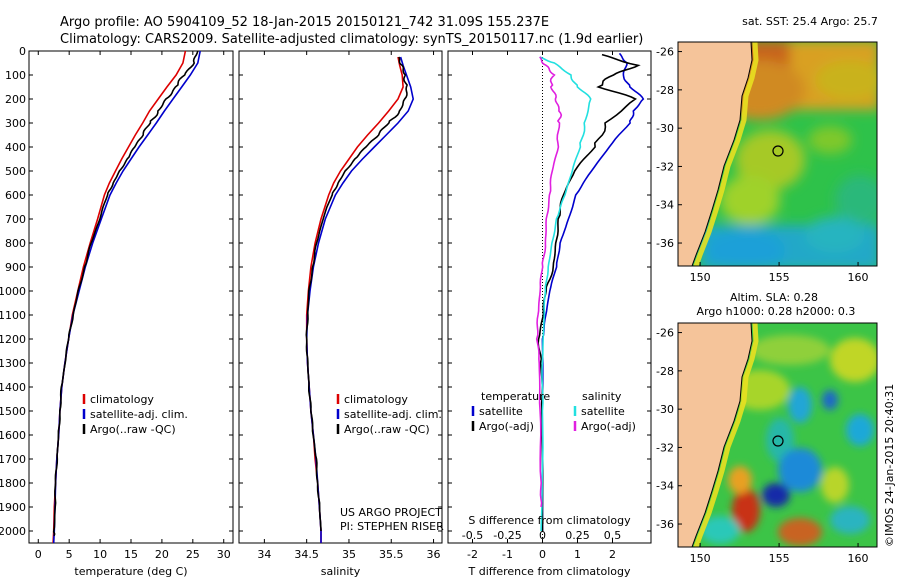 Image resolution: width=900 pixels, height=580 pixels. Describe the element at coordinates (577, 535) in the screenshot. I see `secondary-x-tick-label: 0.25` at that location.